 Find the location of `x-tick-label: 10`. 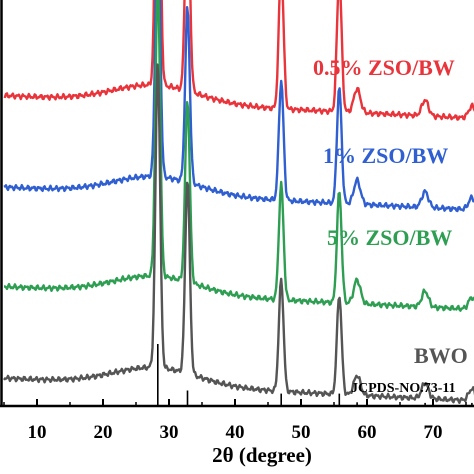

x-tick-label: 10 is located at coordinates (37, 432).